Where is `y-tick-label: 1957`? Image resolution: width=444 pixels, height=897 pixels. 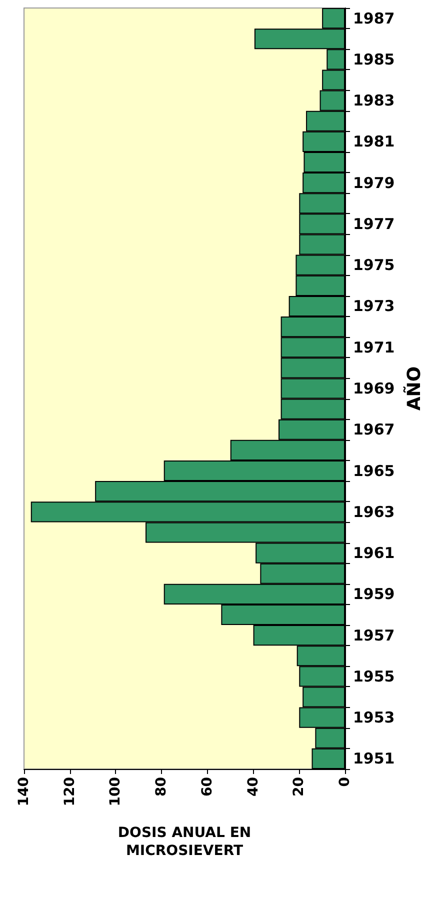 y-tick-label: 1957 is located at coordinates (374, 635).